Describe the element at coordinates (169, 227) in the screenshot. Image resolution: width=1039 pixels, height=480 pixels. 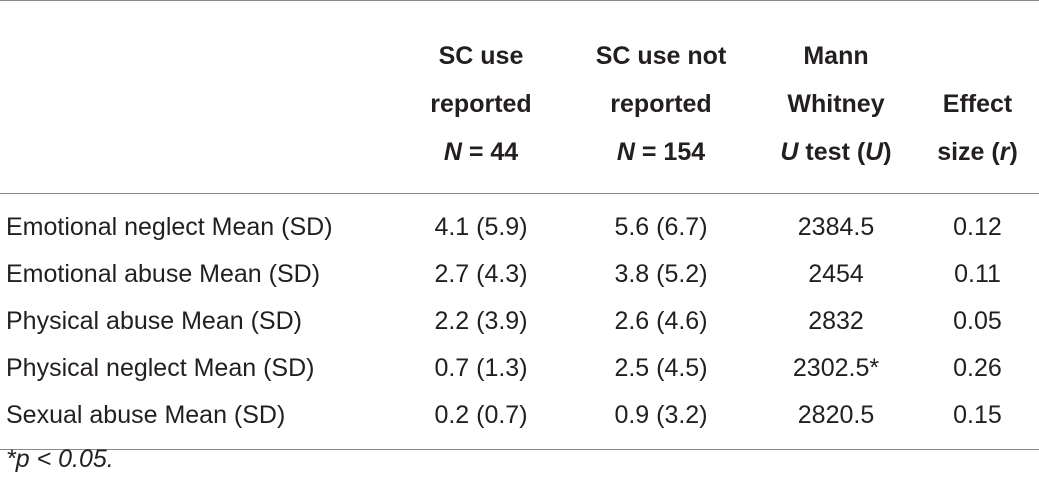
I see `row-label: Emotional neglect Mean (SD)` at that location.